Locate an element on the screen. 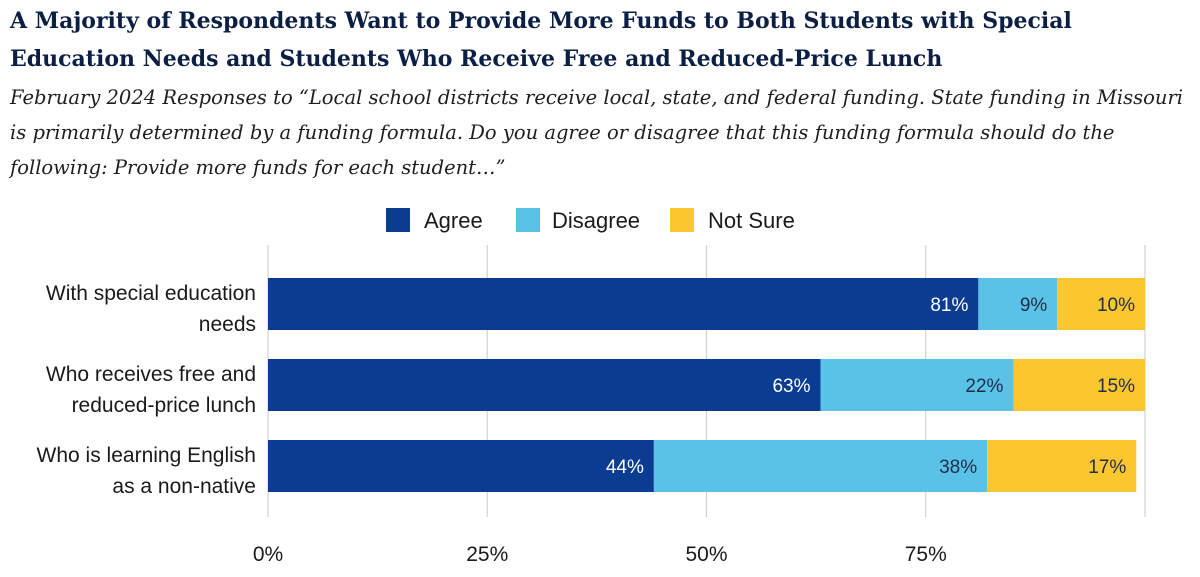  chart-x-axis: 0% 25% 50% 75% is located at coordinates (600, 554).